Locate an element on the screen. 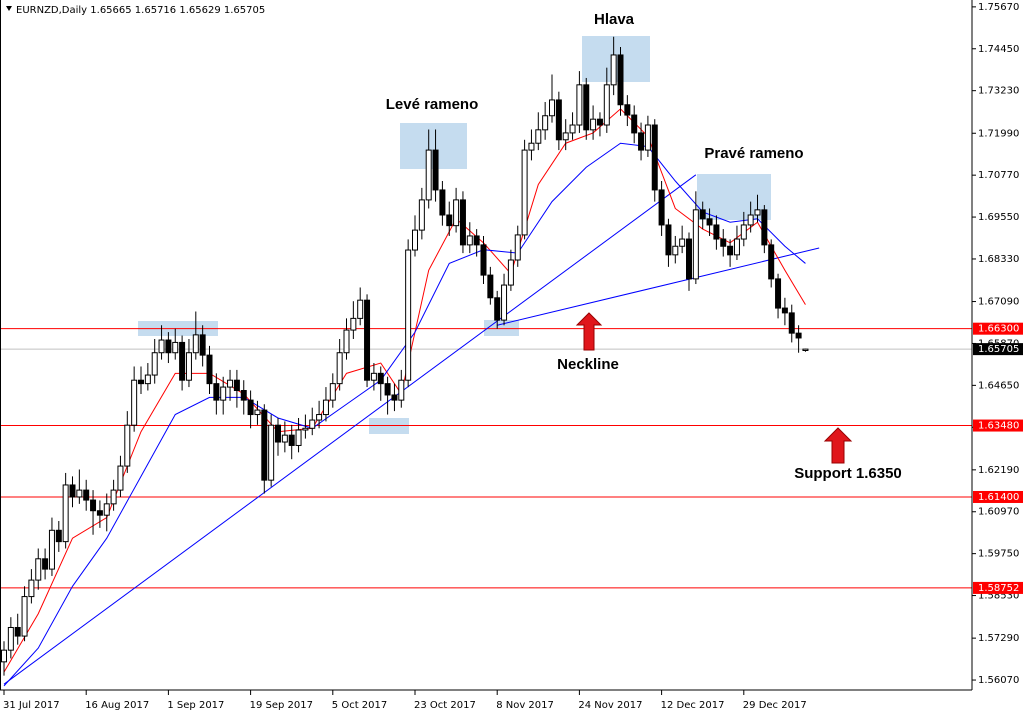  annotation: Levé rameno is located at coordinates (432, 104).